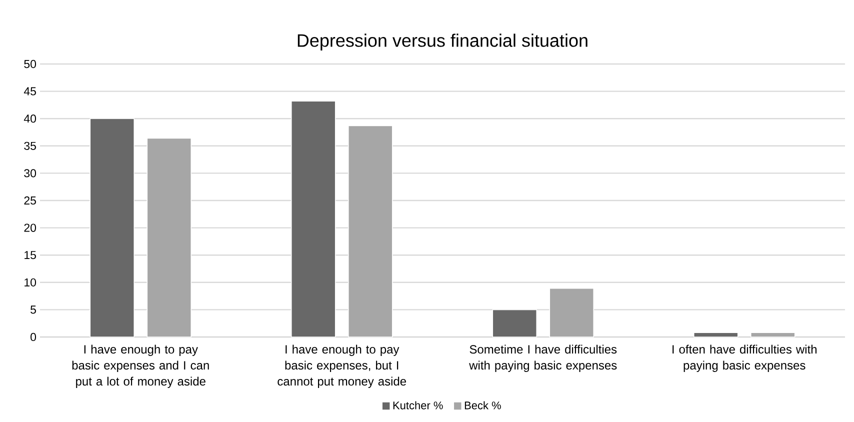  Describe the element at coordinates (342, 366) in the screenshot. I see `x-tick-label: I have enough to pay basic expenses, but I cannot put money aside` at that location.